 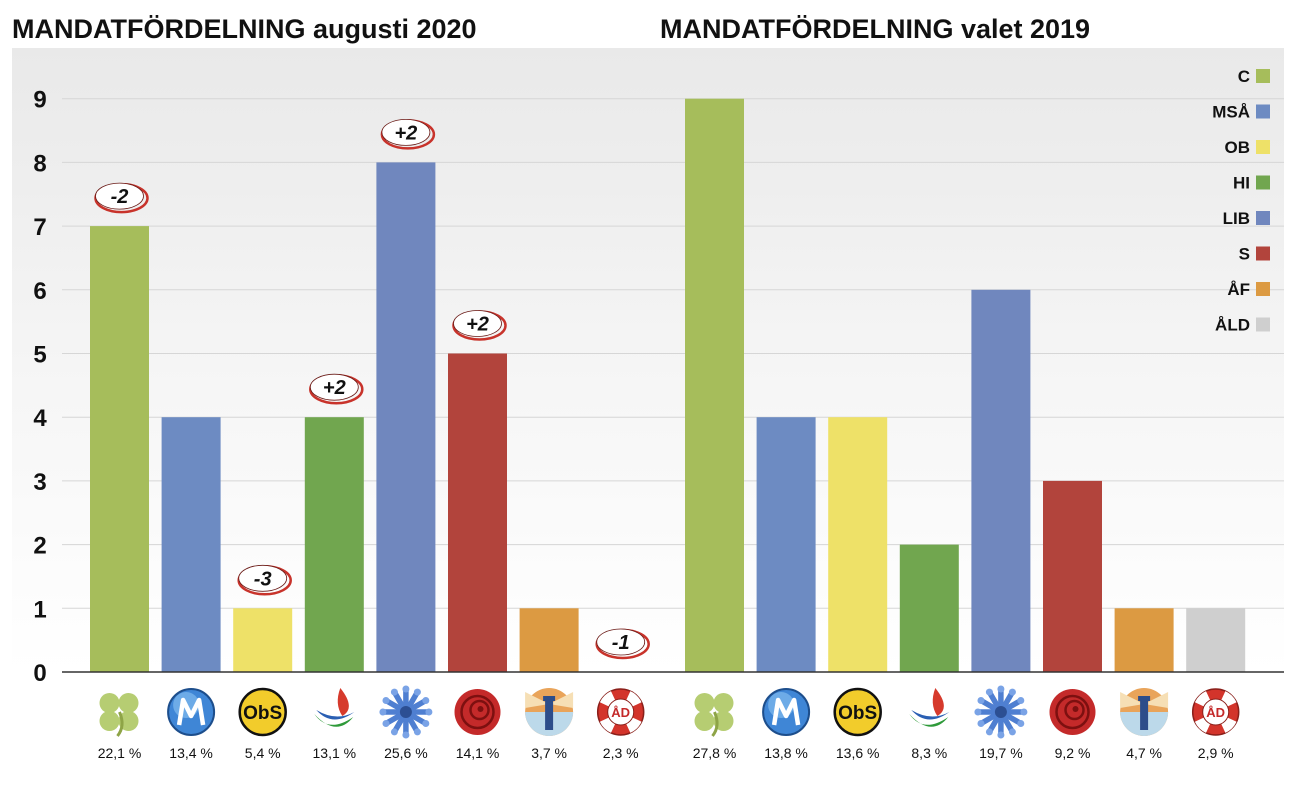 I want to click on vote-percentage: 13,6 %, so click(x=858, y=753).